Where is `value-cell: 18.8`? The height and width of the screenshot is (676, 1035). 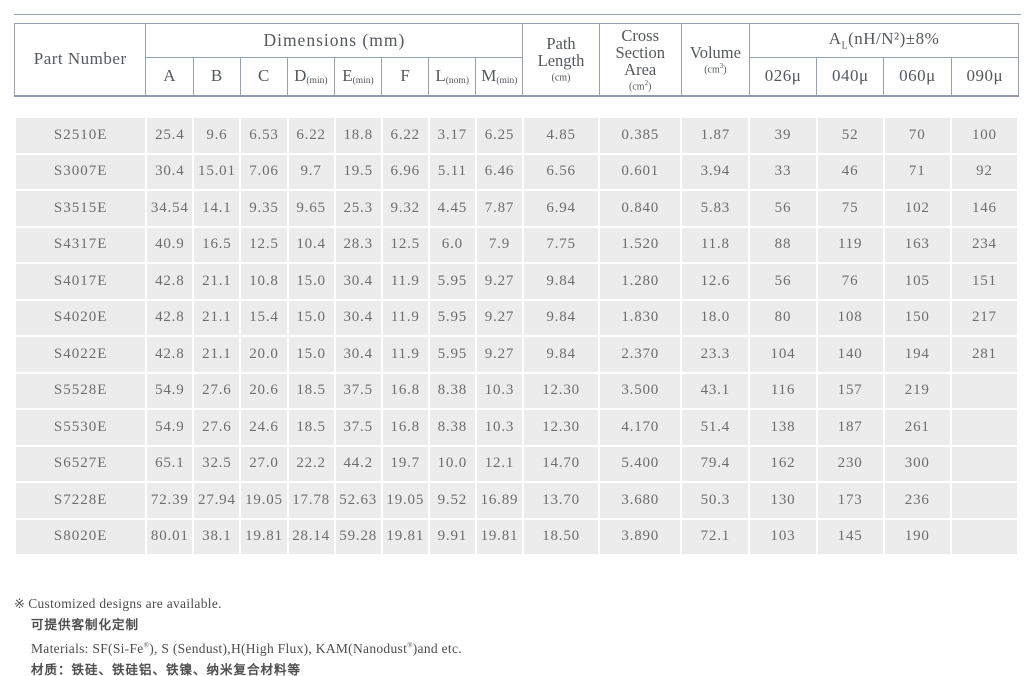
value-cell: 18.8 is located at coordinates (358, 135).